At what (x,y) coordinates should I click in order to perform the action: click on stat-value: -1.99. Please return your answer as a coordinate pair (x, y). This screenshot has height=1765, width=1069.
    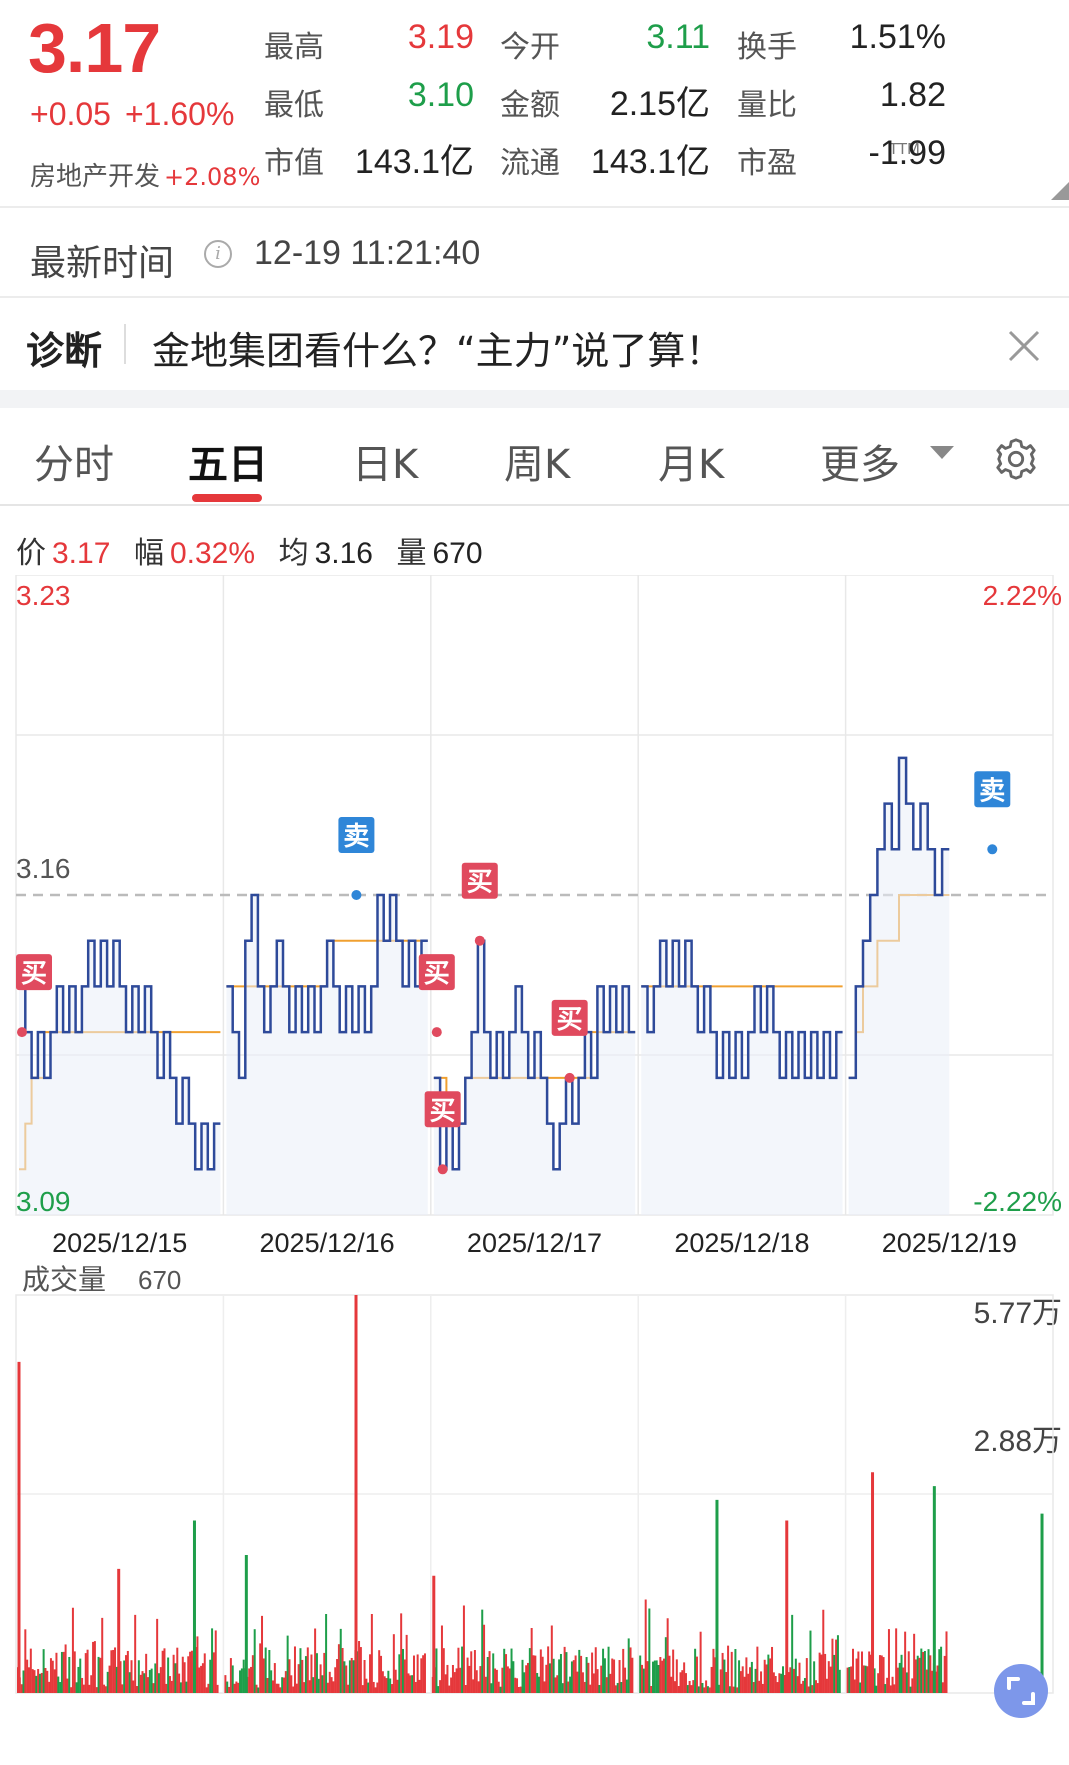
    Looking at the image, I should click on (907, 153).